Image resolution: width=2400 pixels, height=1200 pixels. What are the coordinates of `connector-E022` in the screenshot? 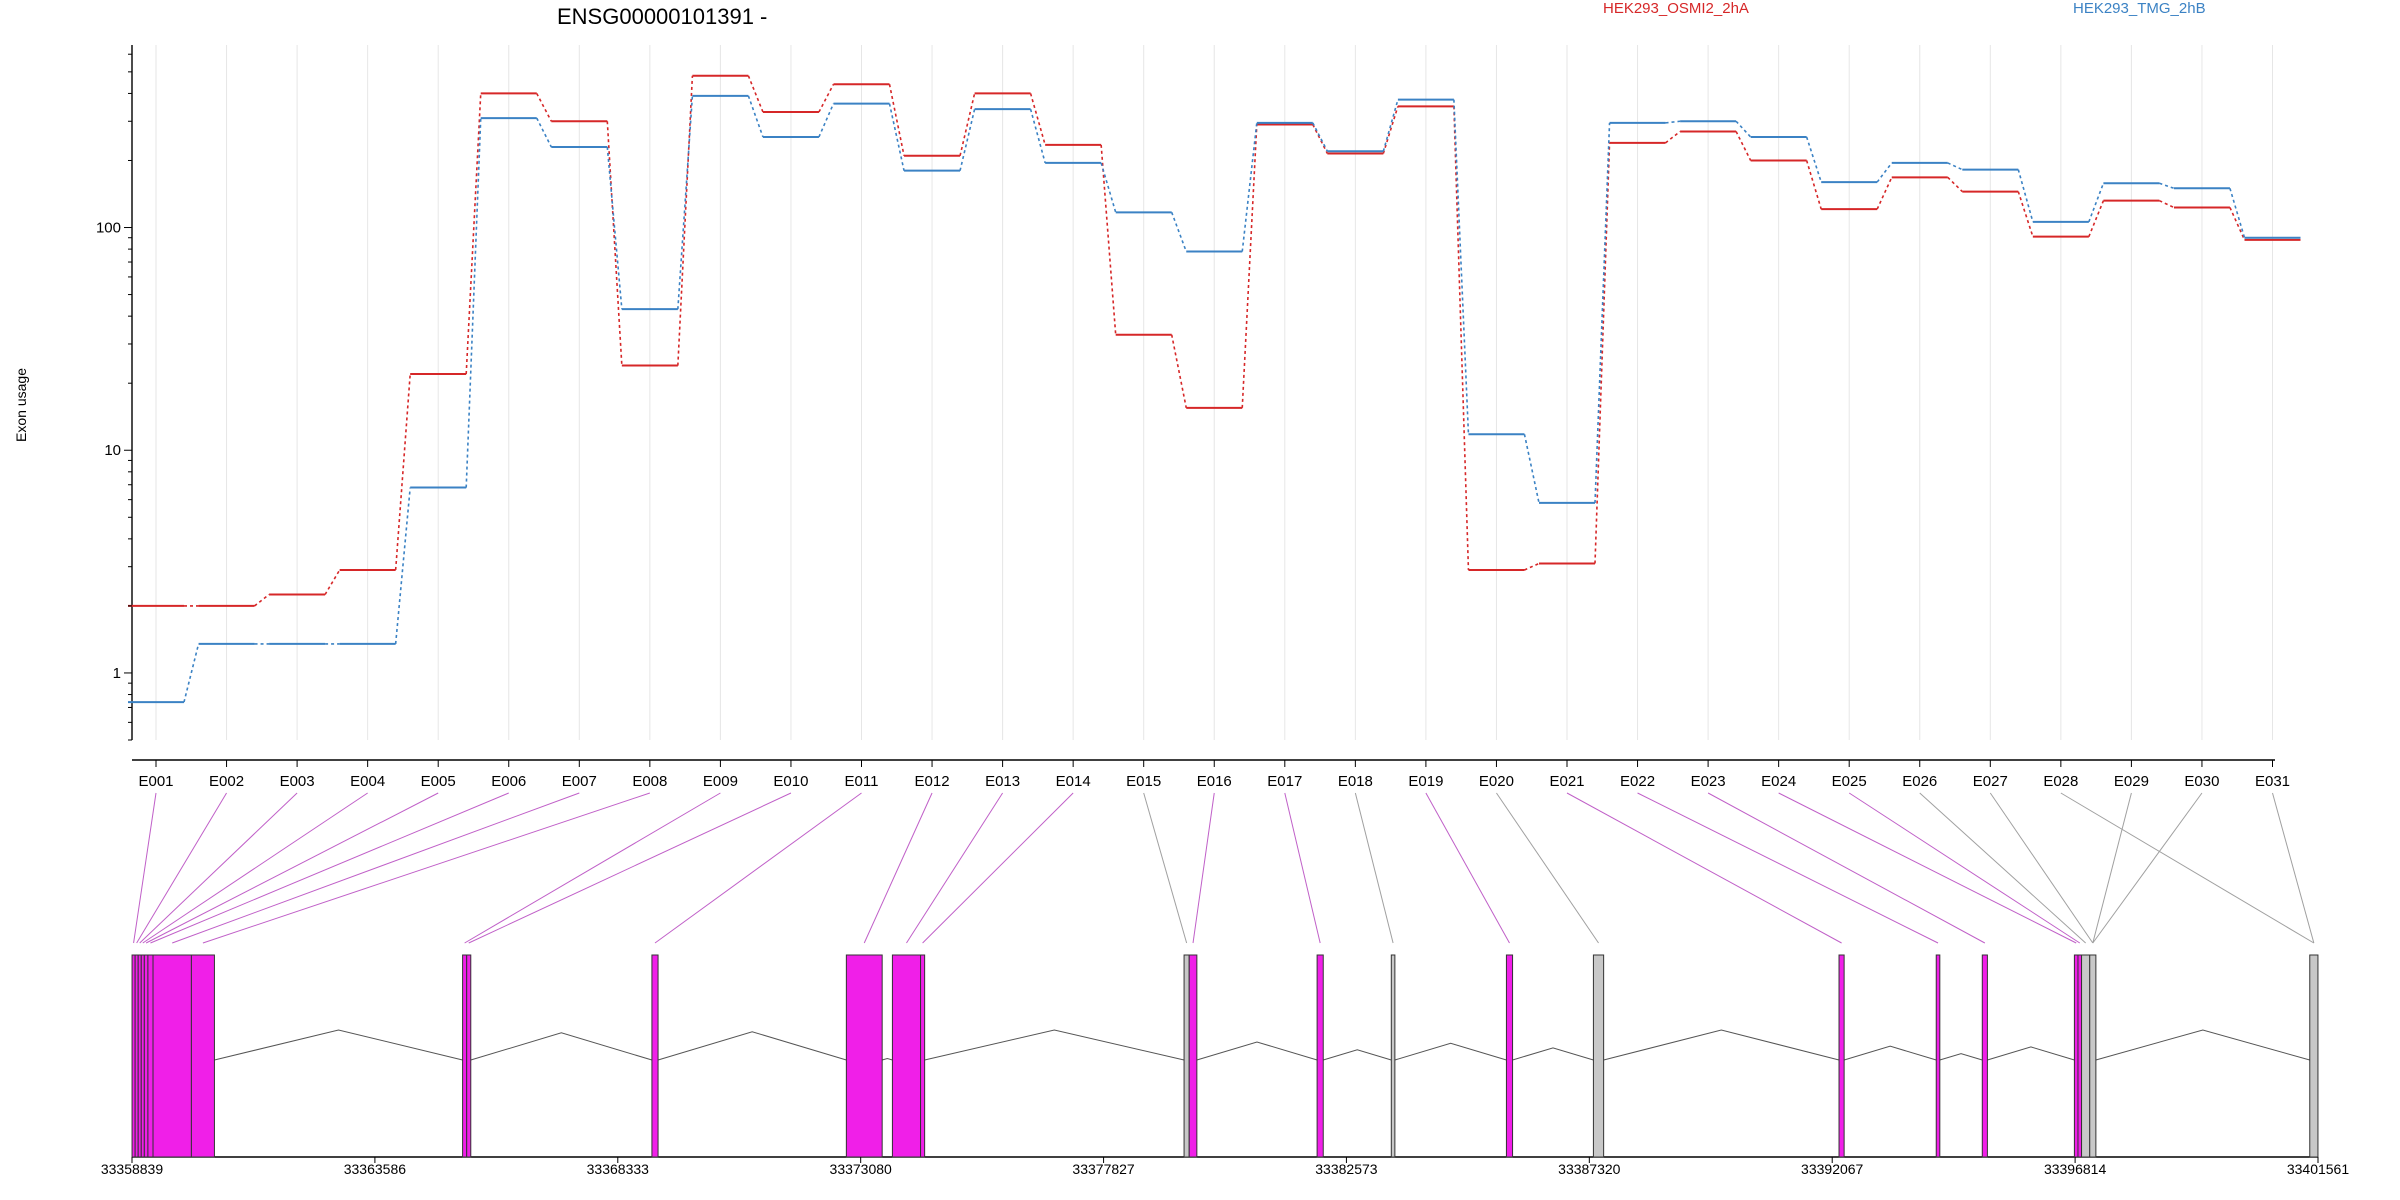 It's located at (1788, 868).